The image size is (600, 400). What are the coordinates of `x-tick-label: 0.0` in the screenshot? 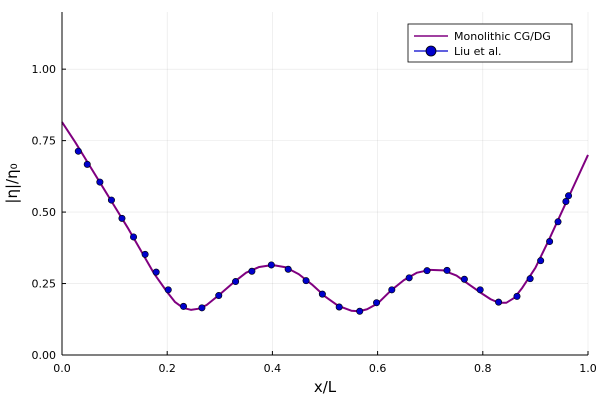 It's located at (62, 368).